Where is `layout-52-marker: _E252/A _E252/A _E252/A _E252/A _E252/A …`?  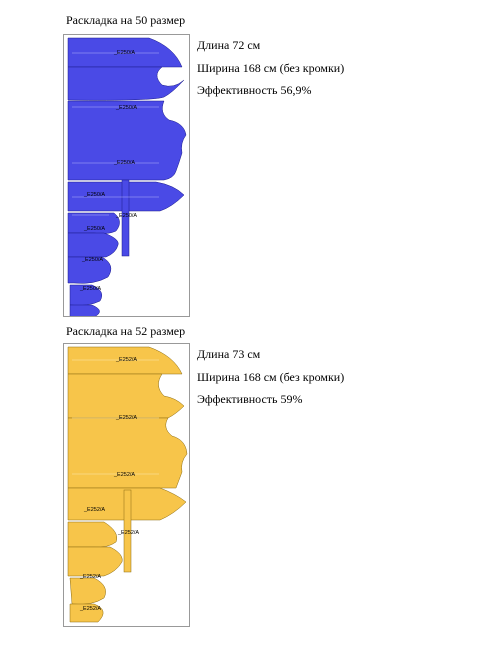
layout-52-marker: _E252/A _E252/A _E252/A _E252/A _E252/A … is located at coordinates (126, 485).